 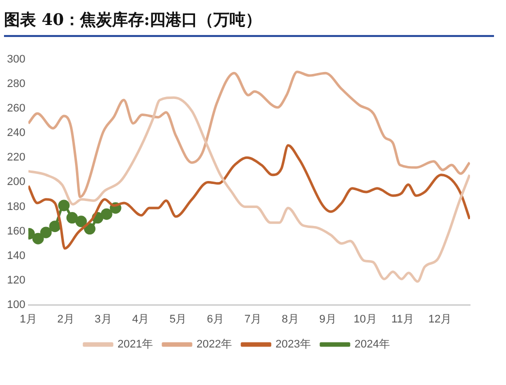 What do you see at coordinates (16, 256) in the screenshot?
I see `y-tick-label: 140` at bounding box center [16, 256].